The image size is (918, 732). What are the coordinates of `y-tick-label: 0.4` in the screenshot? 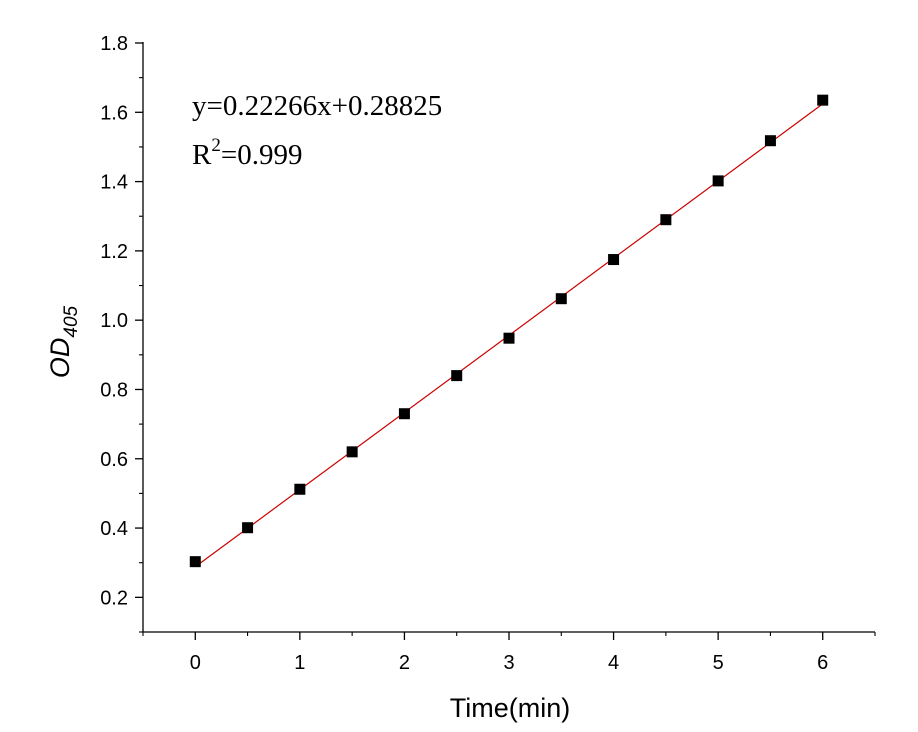 It's located at (114, 529).